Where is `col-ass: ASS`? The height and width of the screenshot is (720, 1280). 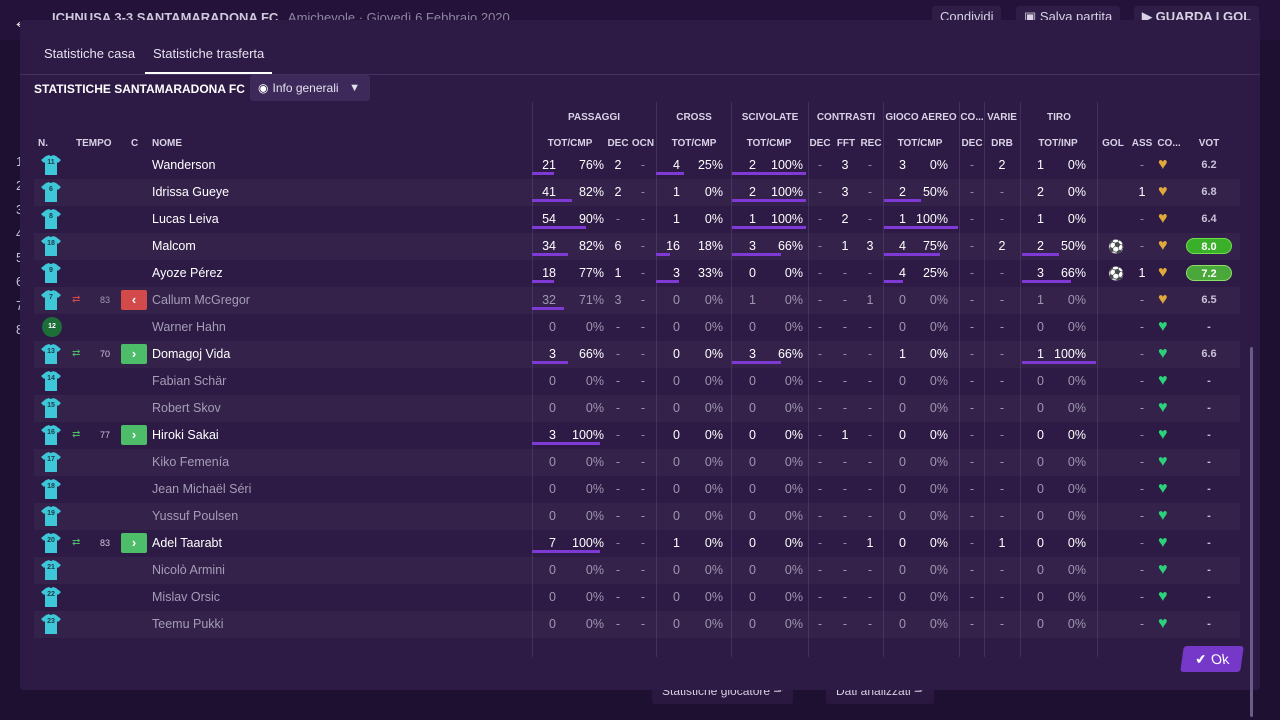
col-ass: ASS is located at coordinates (1142, 143).